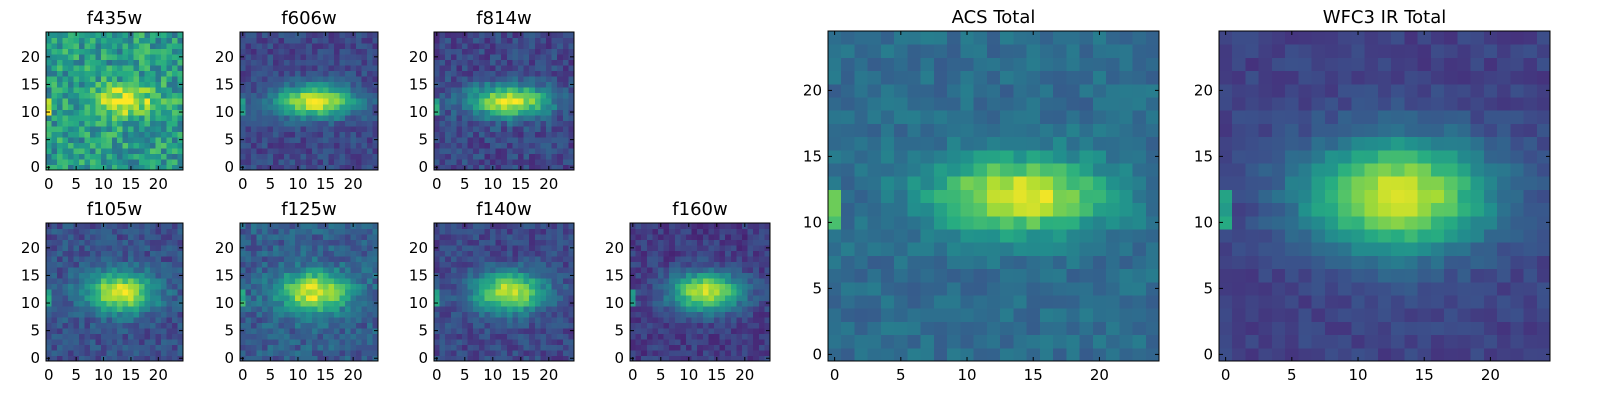 Image resolution: width=1600 pixels, height=400 pixels. Describe the element at coordinates (158, 375) in the screenshot. I see `x-tick-label: 20` at that location.